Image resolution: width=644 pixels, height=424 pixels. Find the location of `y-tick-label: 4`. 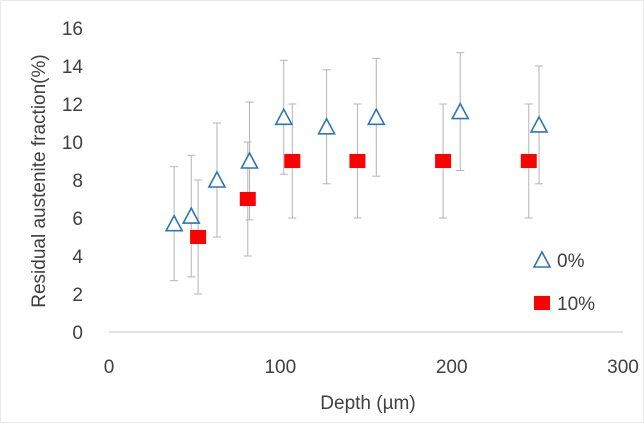

y-tick-label: 4 is located at coordinates (77, 257).